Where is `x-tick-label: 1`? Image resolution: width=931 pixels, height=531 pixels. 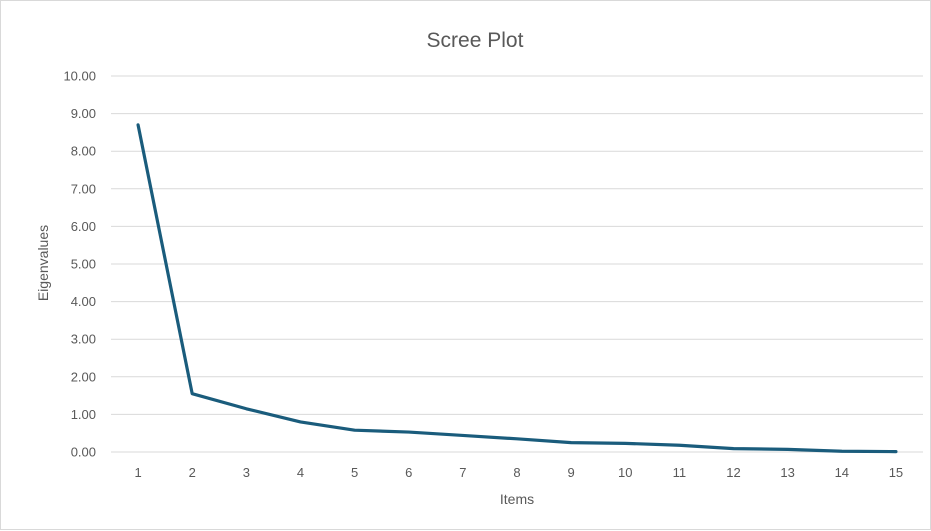 x-tick-label: 1 is located at coordinates (137, 472).